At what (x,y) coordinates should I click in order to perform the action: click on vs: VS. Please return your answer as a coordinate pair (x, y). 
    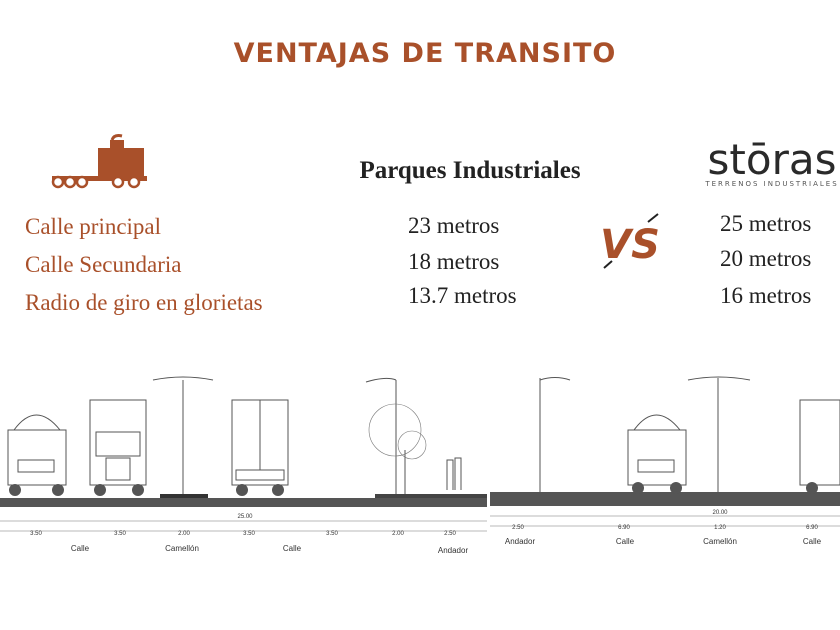
    Looking at the image, I should click on (630, 245).